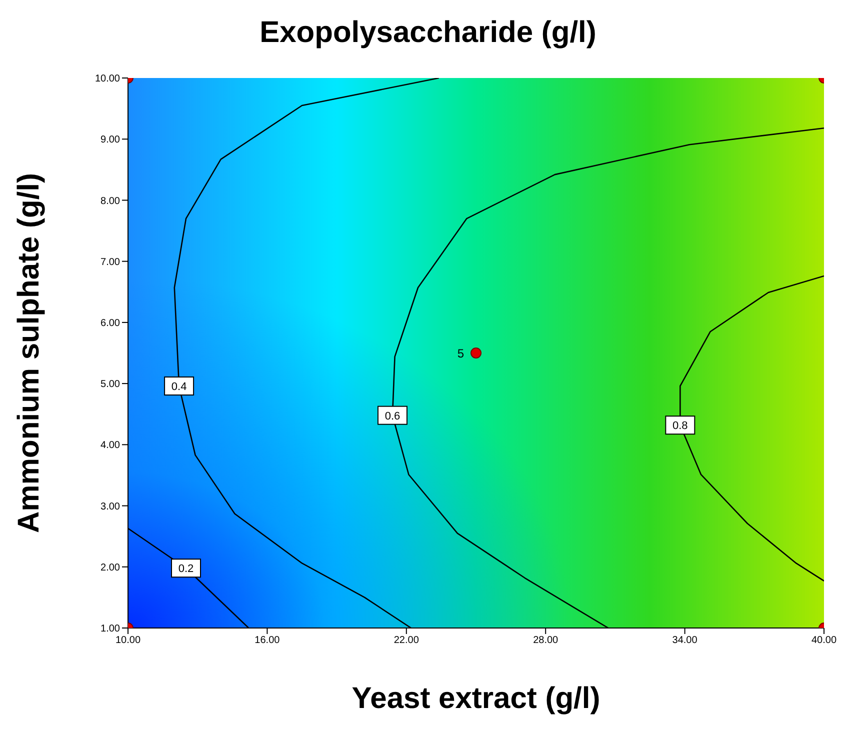  I want to click on x-tick-label: 40.00, so click(824, 640).